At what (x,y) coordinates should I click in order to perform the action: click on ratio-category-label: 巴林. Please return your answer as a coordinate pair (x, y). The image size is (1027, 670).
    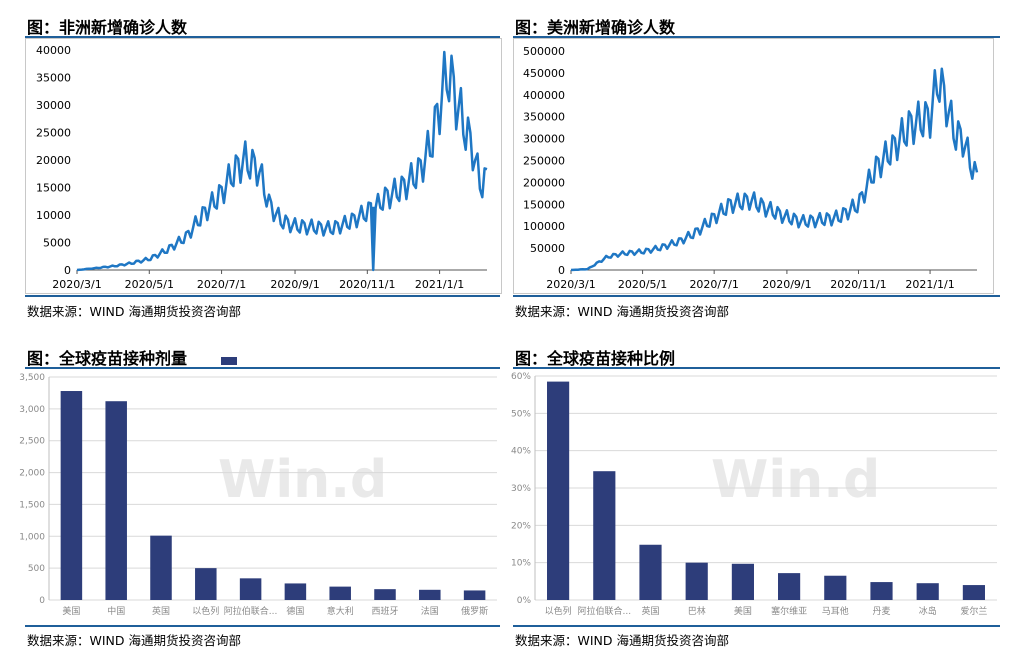
    Looking at the image, I should click on (697, 611).